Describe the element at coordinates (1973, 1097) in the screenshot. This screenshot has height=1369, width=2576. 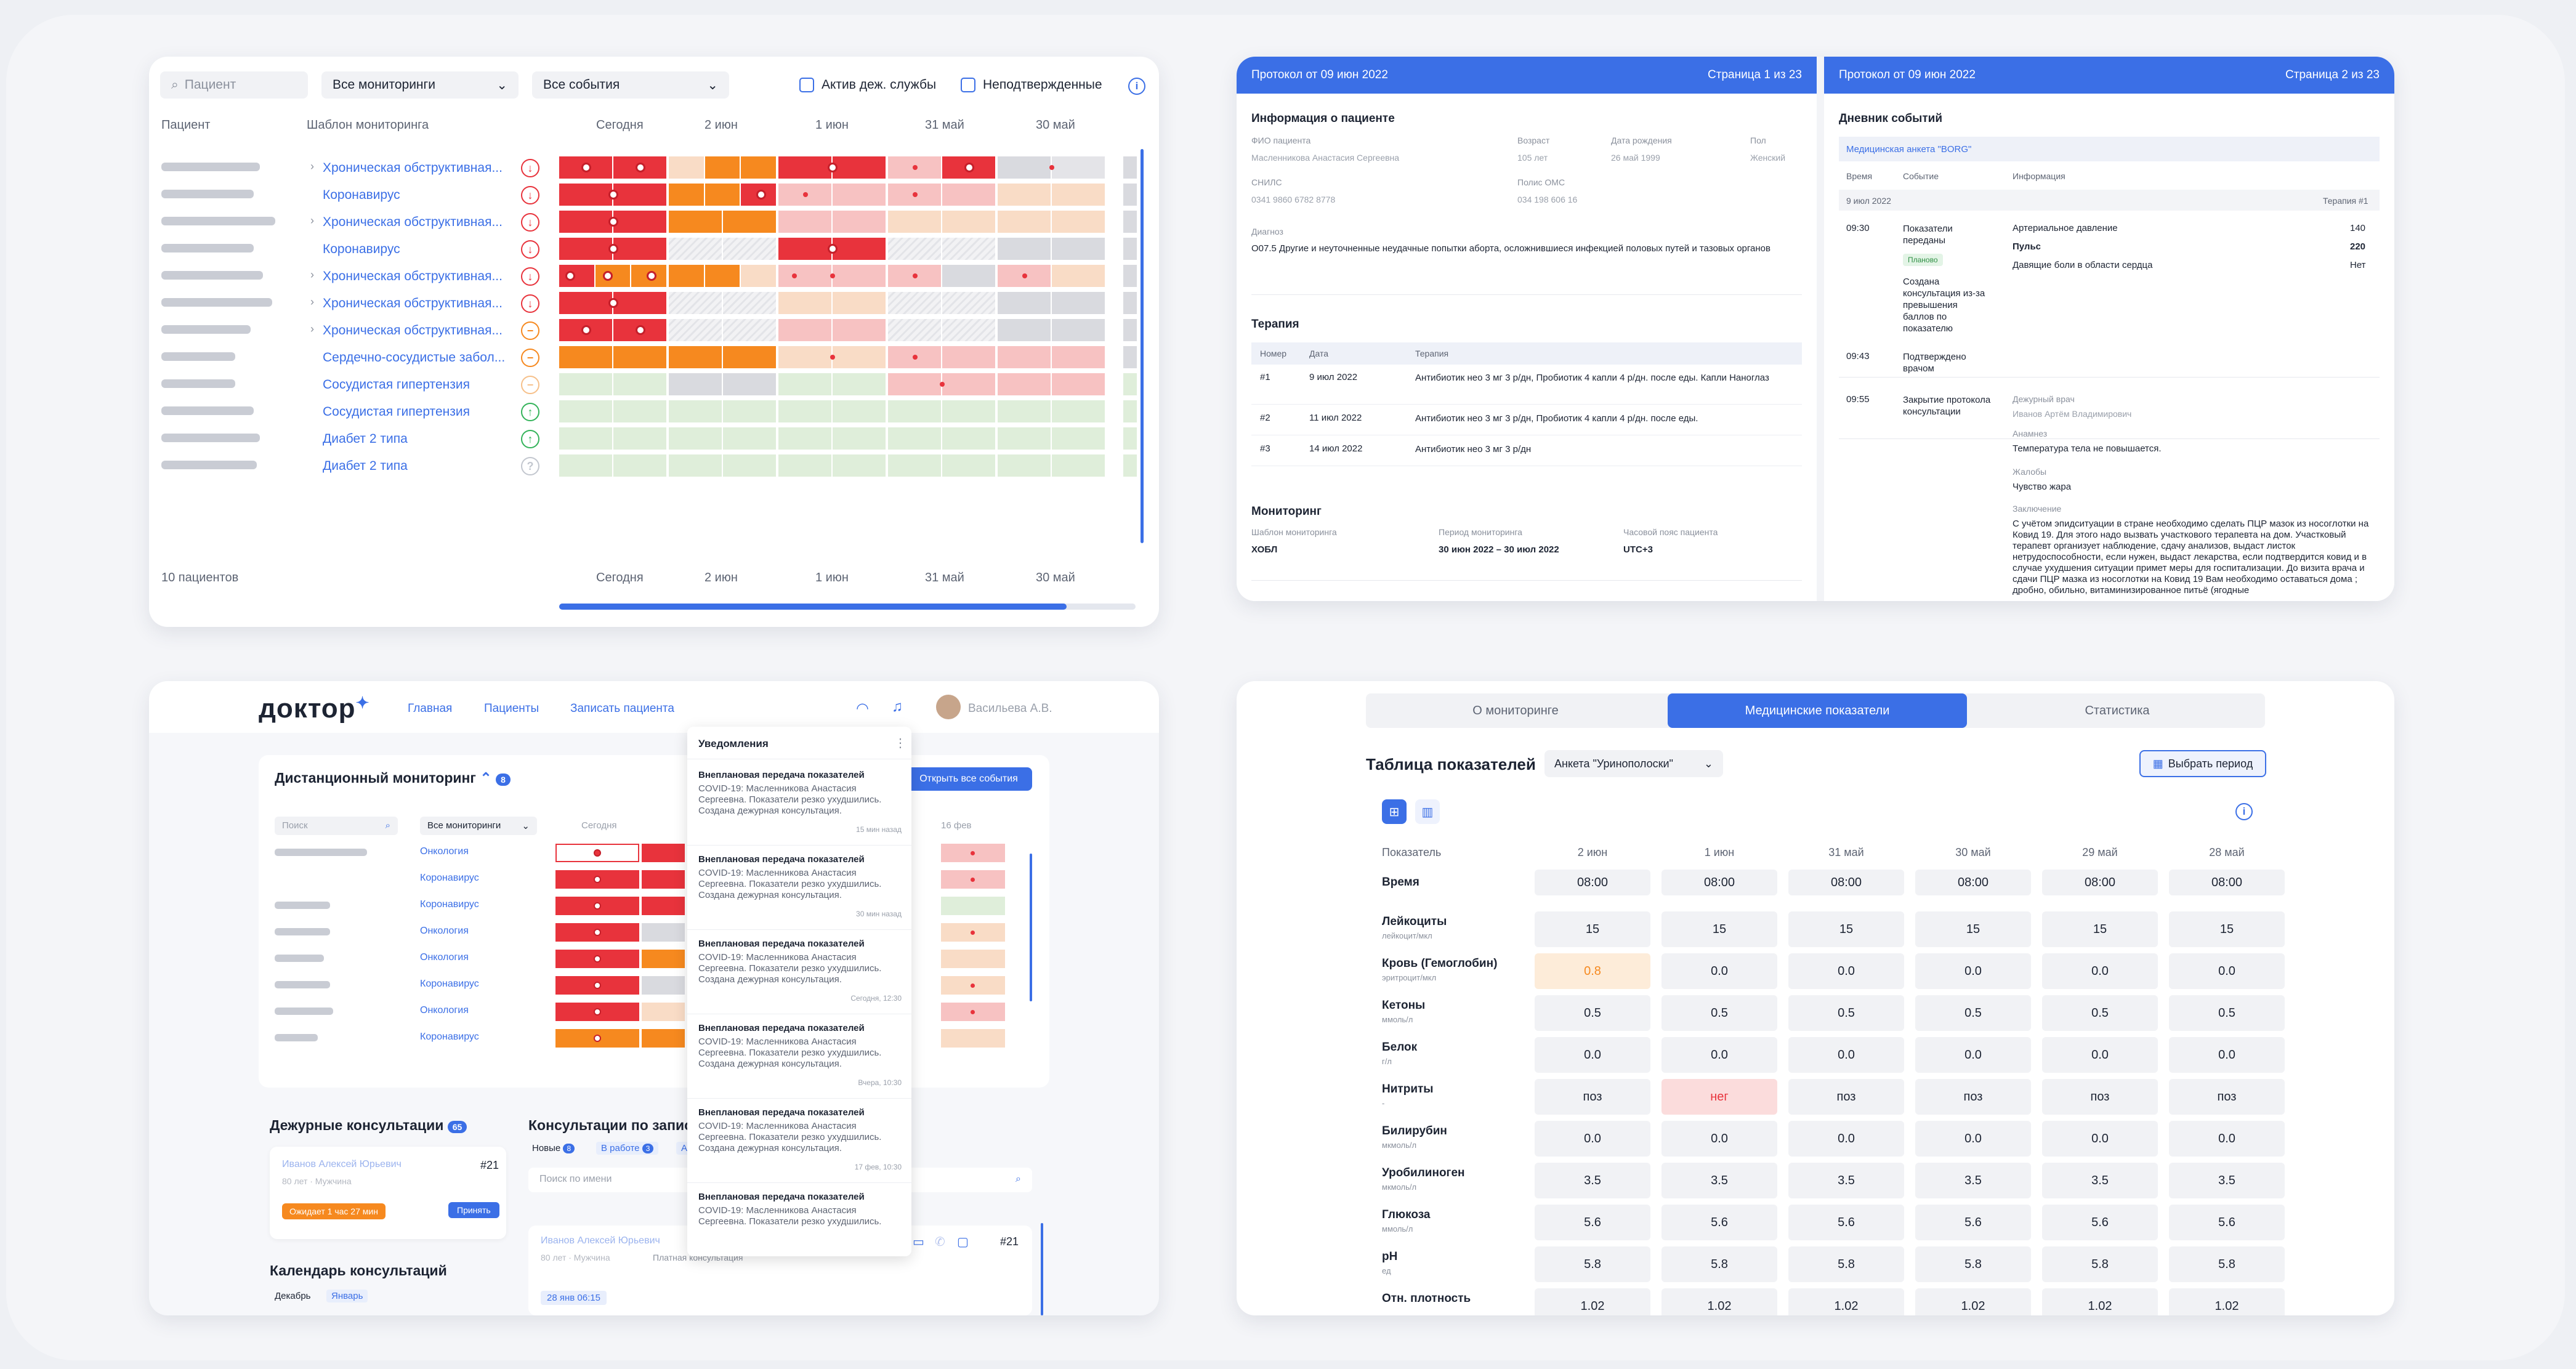
I see `indicator-value: поз` at that location.